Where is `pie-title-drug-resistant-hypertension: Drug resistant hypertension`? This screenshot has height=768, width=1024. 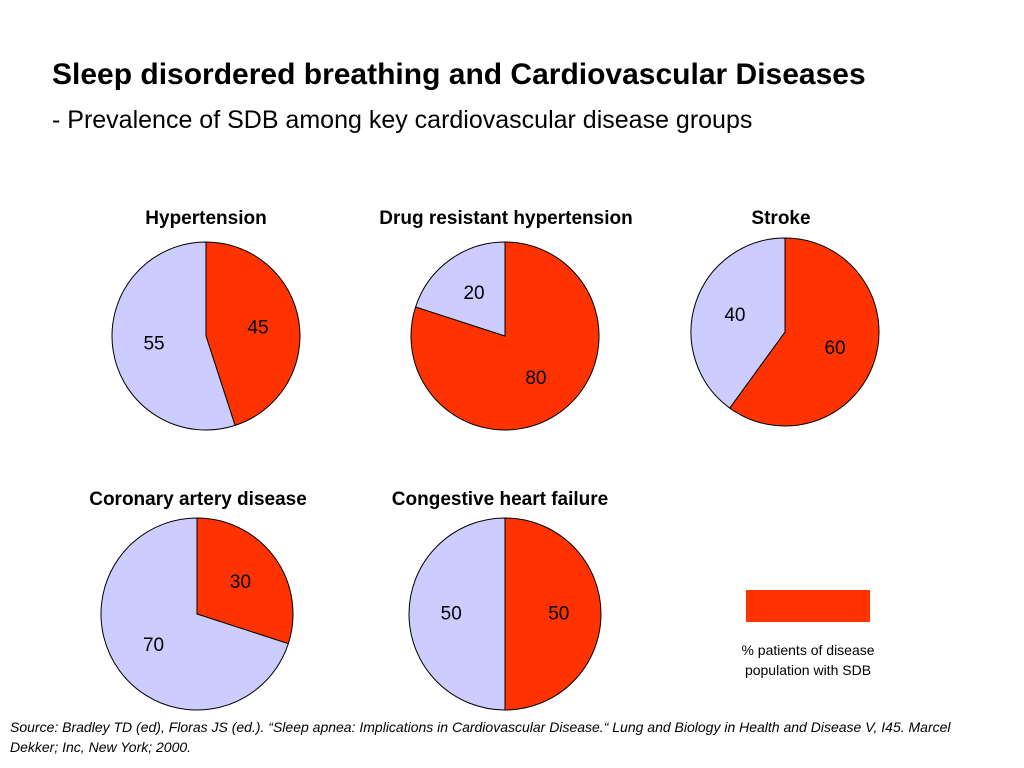
pie-title-drug-resistant-hypertension: Drug resistant hypertension is located at coordinates (506, 218).